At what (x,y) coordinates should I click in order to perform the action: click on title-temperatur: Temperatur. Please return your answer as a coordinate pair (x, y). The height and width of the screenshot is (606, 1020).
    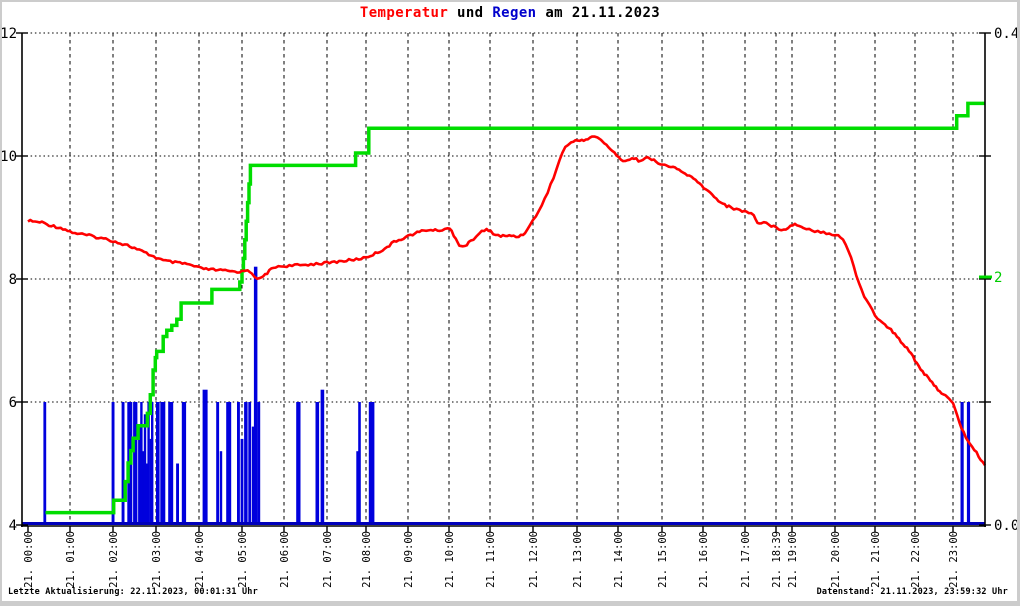
    Looking at the image, I should click on (404, 13).